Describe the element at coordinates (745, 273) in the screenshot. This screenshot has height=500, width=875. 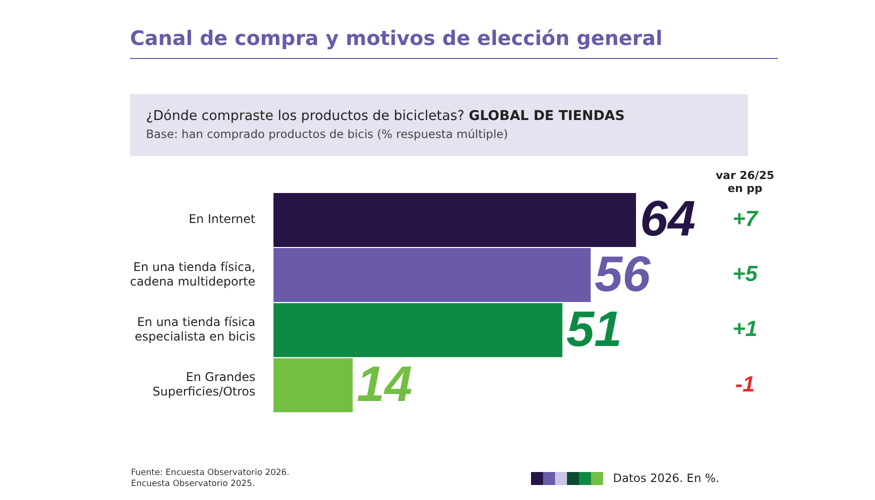
I see `text: +5` at that location.